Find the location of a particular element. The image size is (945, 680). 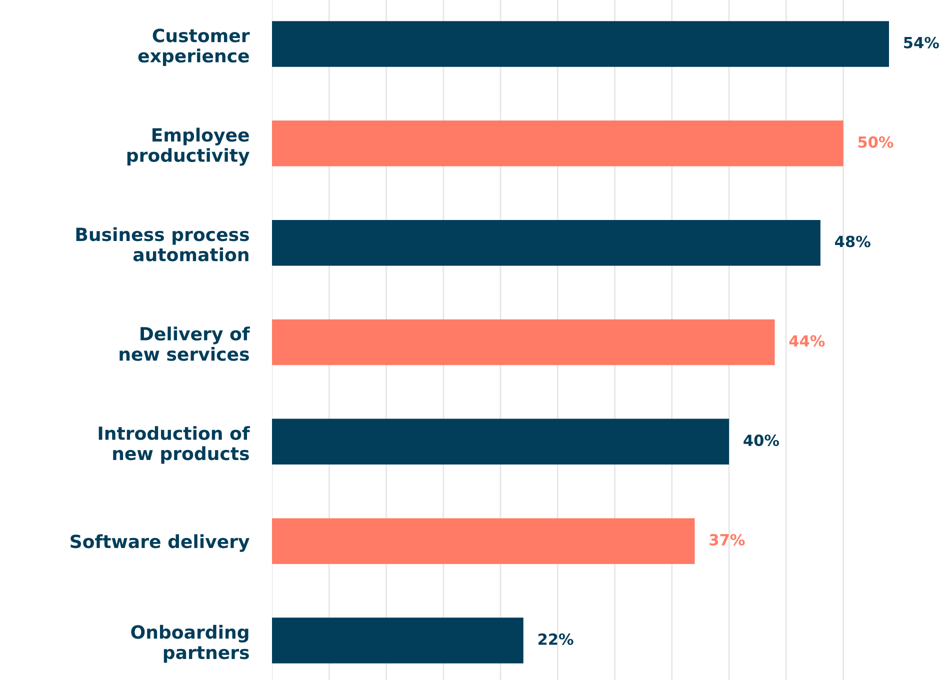

data-label: 37% is located at coordinates (727, 540).